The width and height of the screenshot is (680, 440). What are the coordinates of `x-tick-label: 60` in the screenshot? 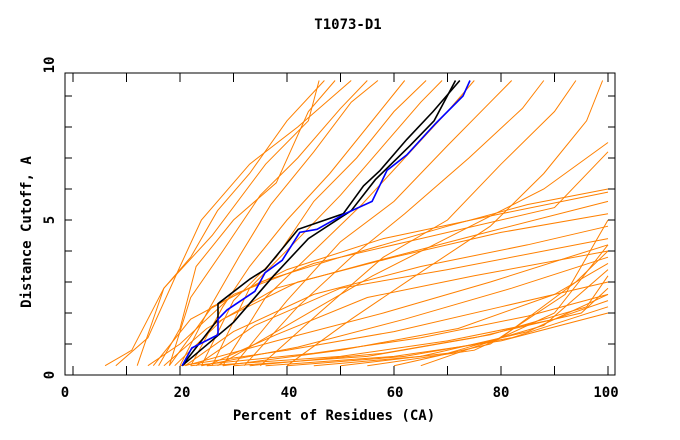 It's located at (395, 393).